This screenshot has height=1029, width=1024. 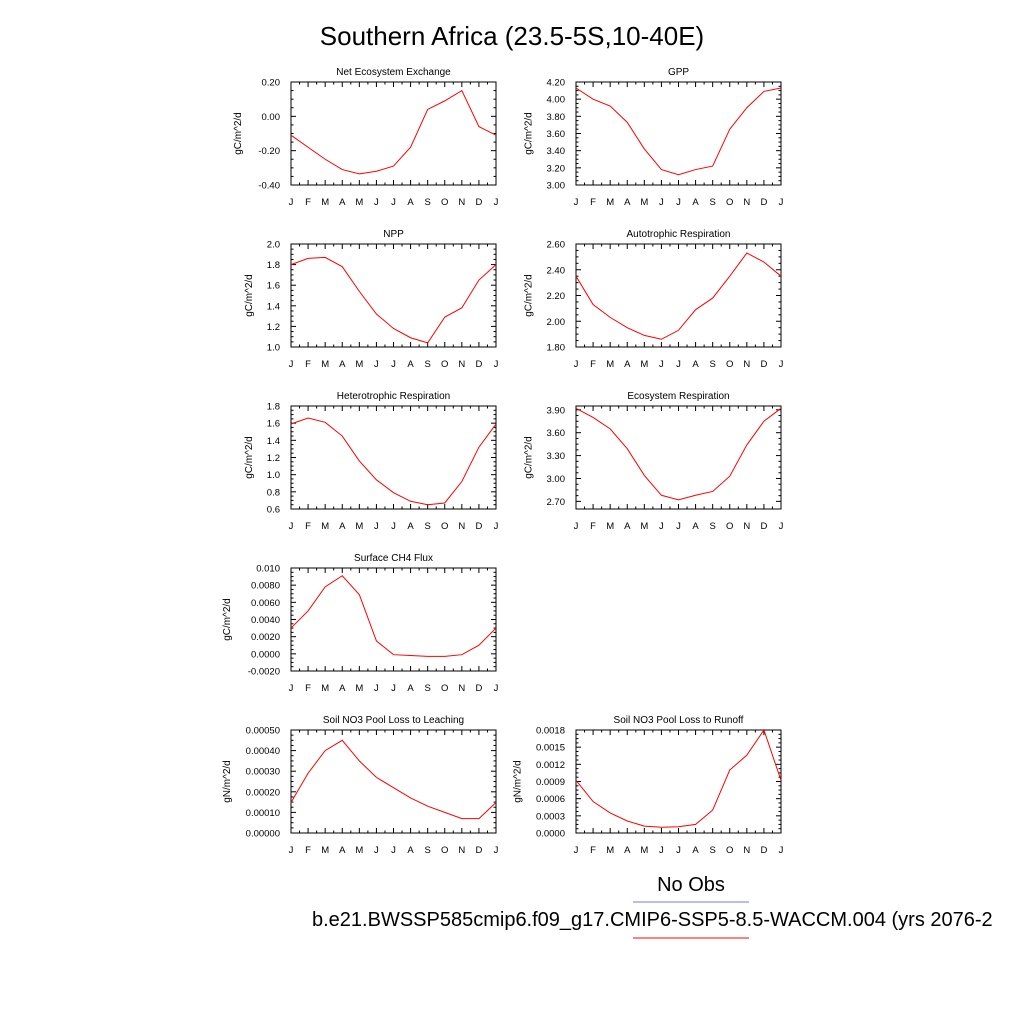 I want to click on y-tick-label: 0.0040, so click(x=265, y=620).